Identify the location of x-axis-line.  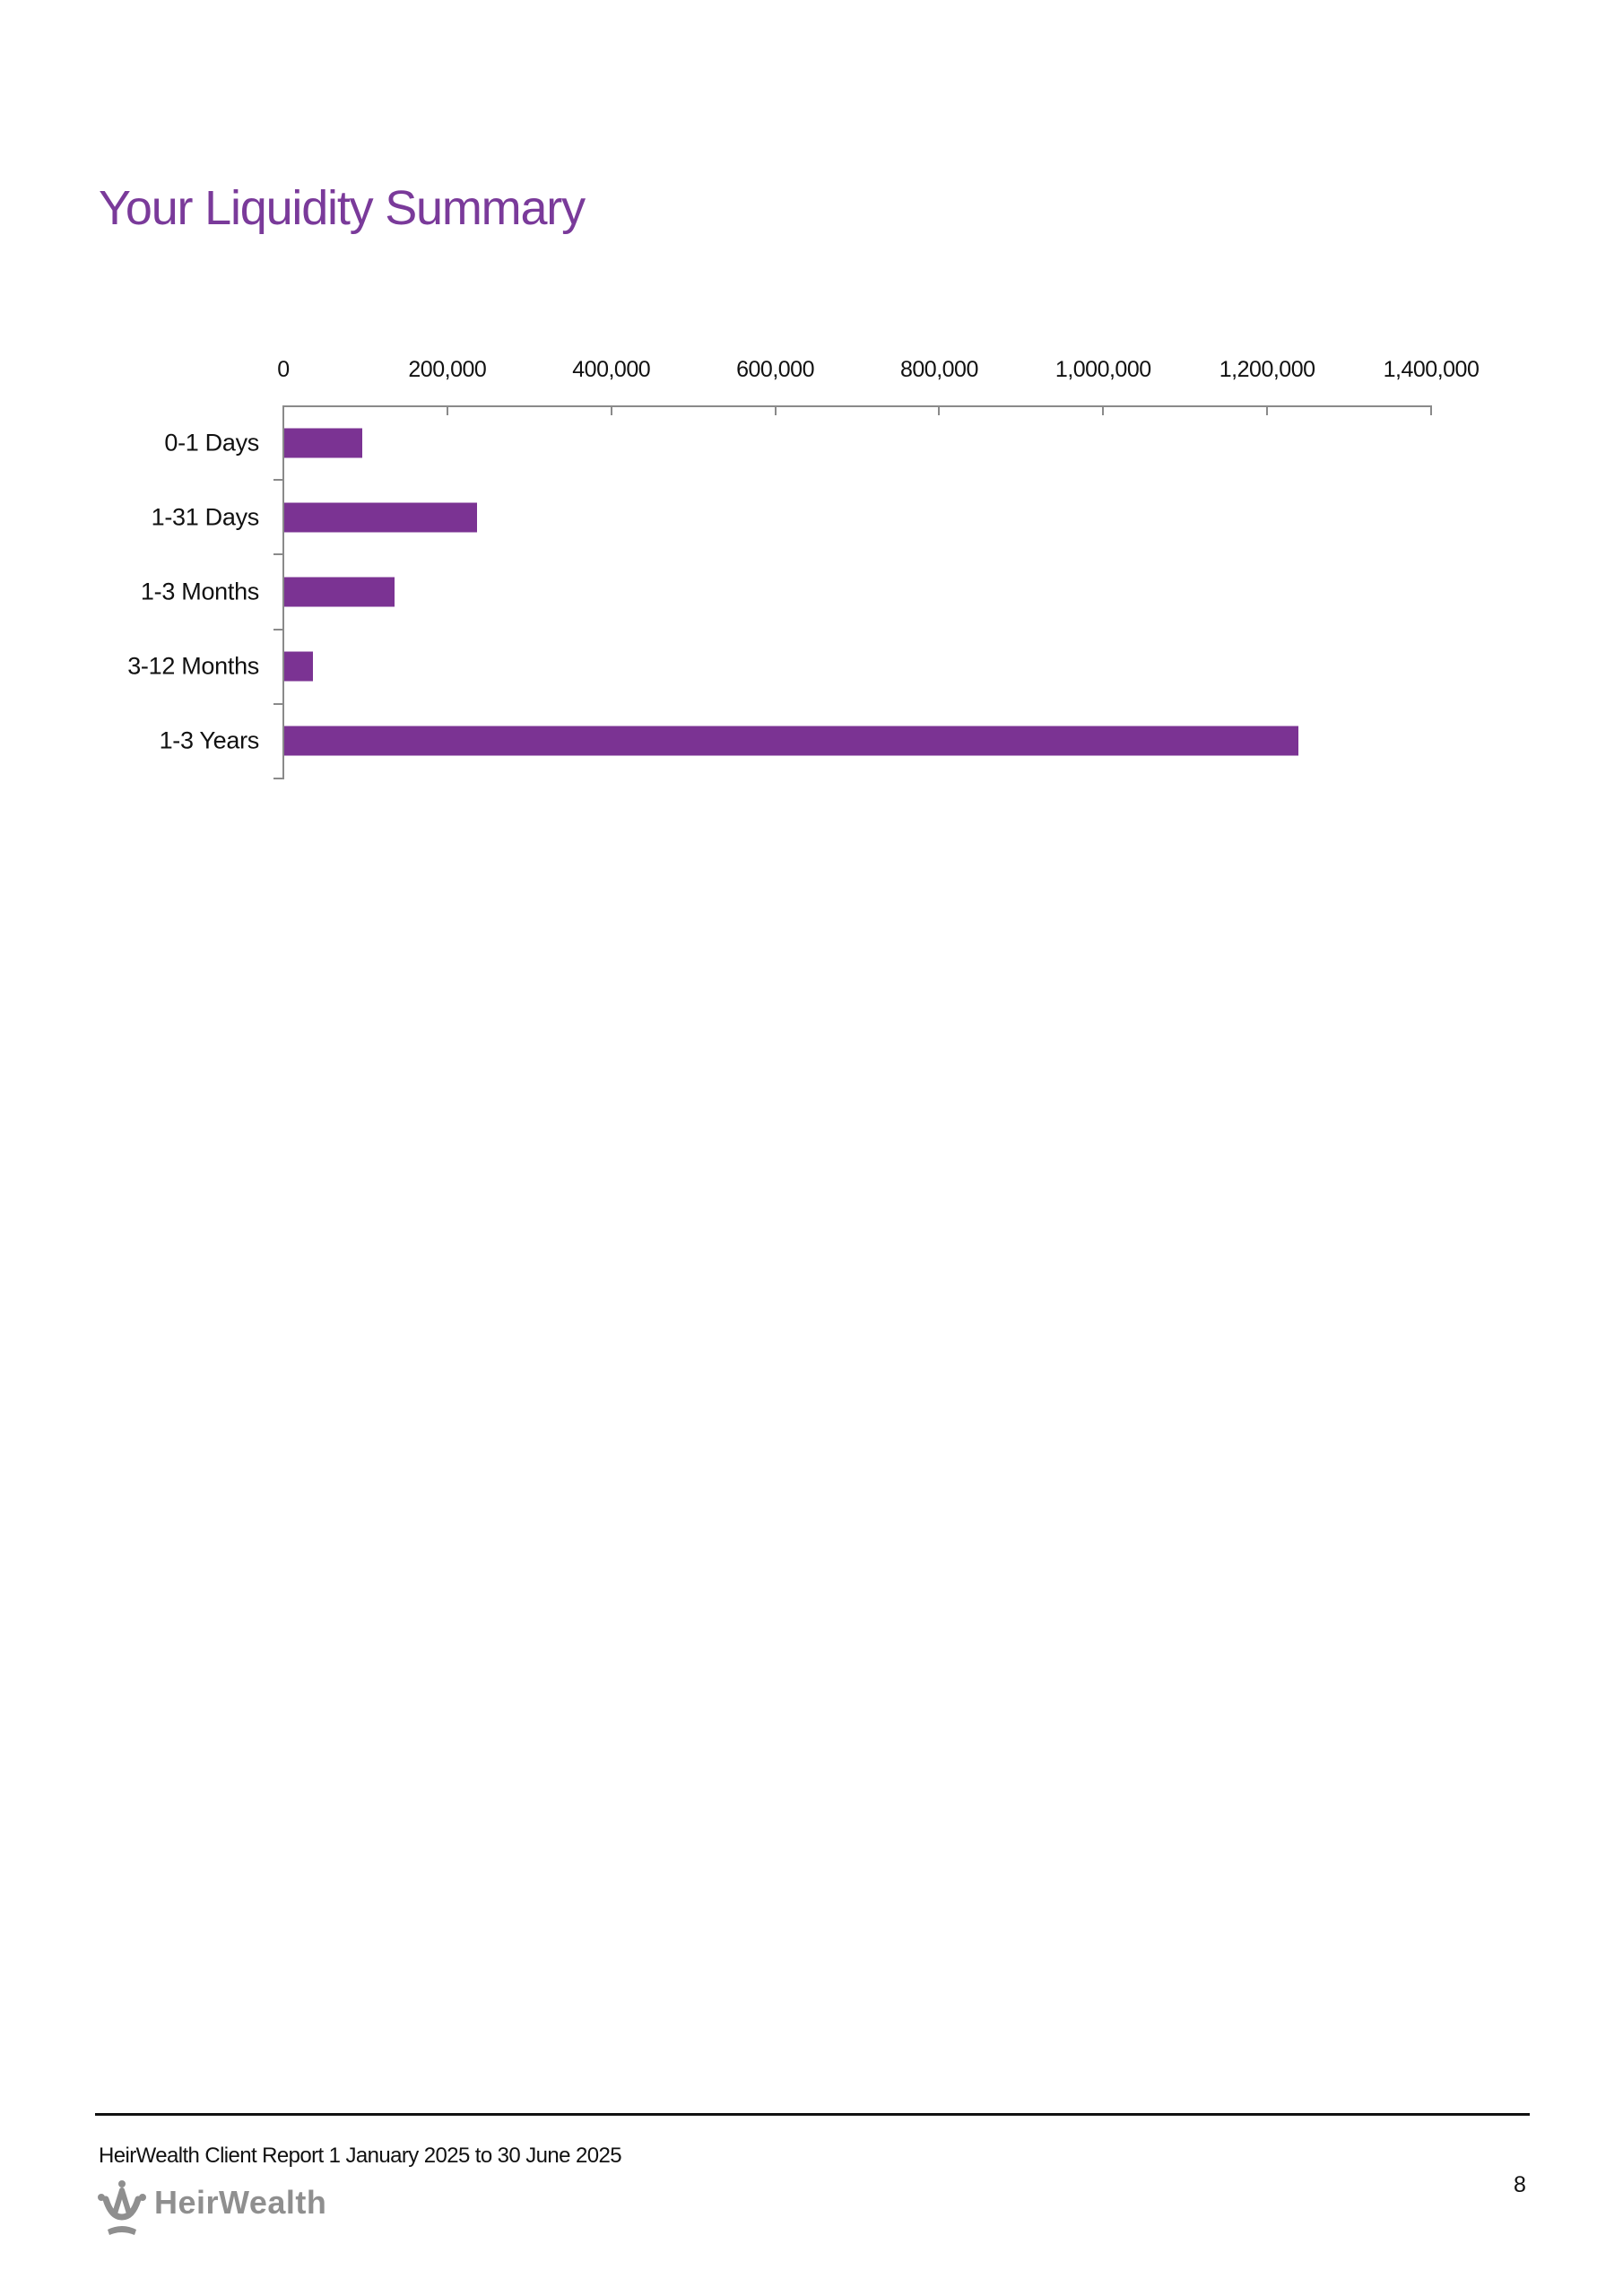
(857, 406).